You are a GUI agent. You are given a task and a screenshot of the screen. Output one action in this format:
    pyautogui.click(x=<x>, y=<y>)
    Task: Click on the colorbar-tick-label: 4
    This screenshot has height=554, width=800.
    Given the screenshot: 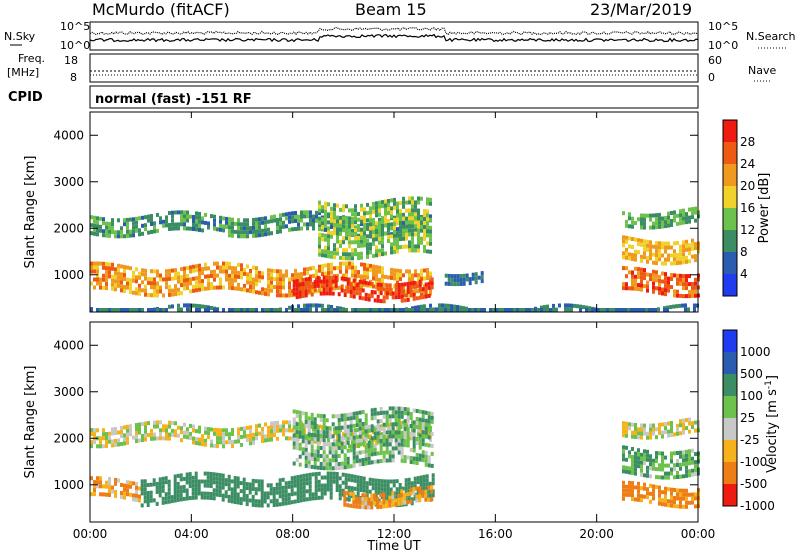 What is the action you would take?
    pyautogui.click(x=744, y=274)
    